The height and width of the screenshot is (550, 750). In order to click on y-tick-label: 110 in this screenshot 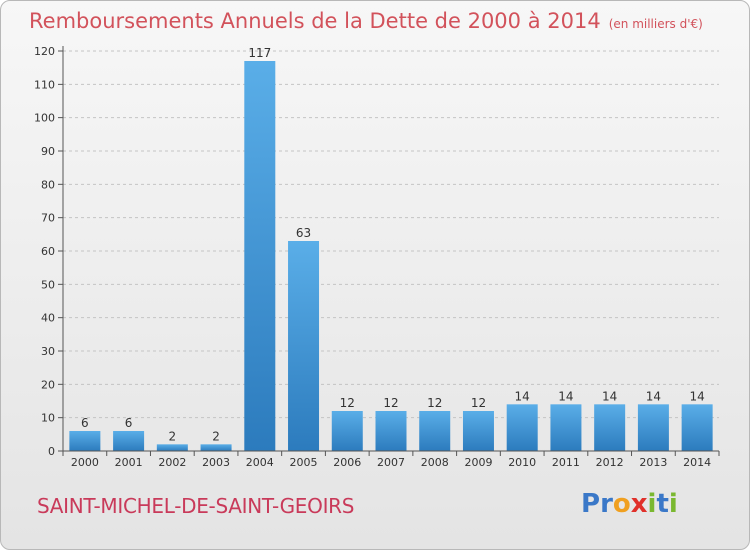, I will do `click(44, 84)`.